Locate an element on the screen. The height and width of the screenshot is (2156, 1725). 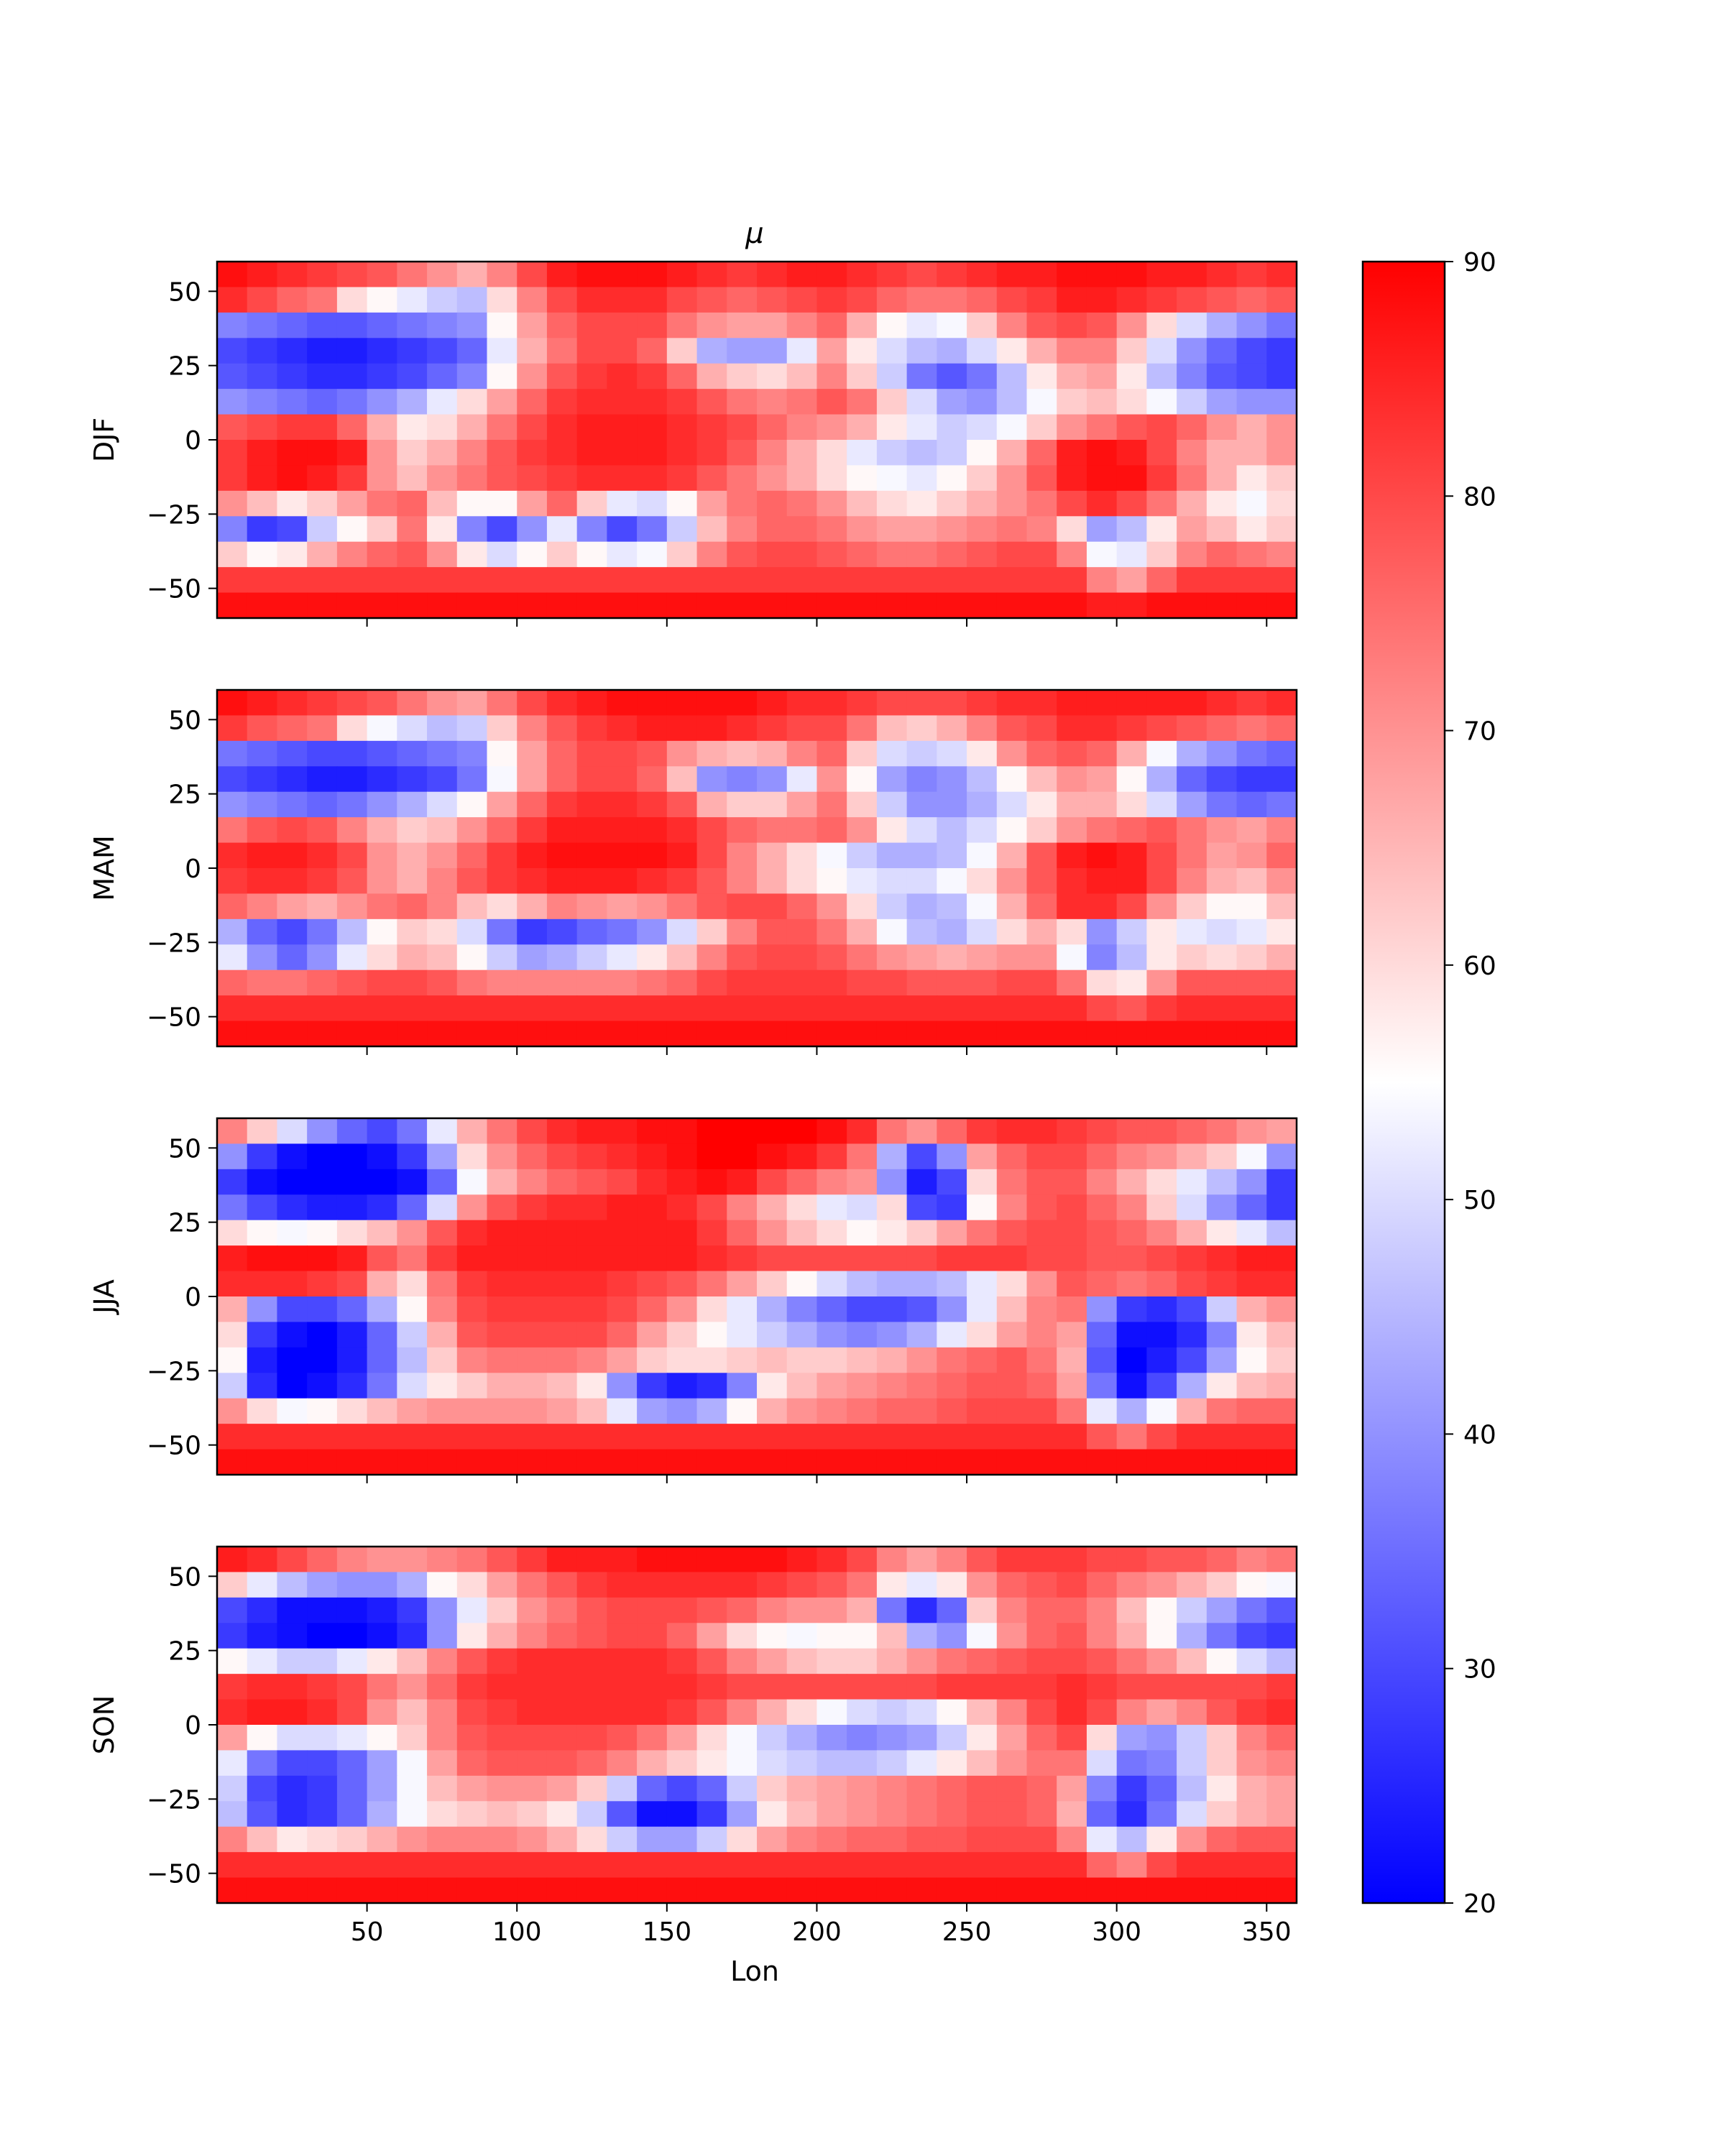
x-tick-label: 300 is located at coordinates (1116, 1932).